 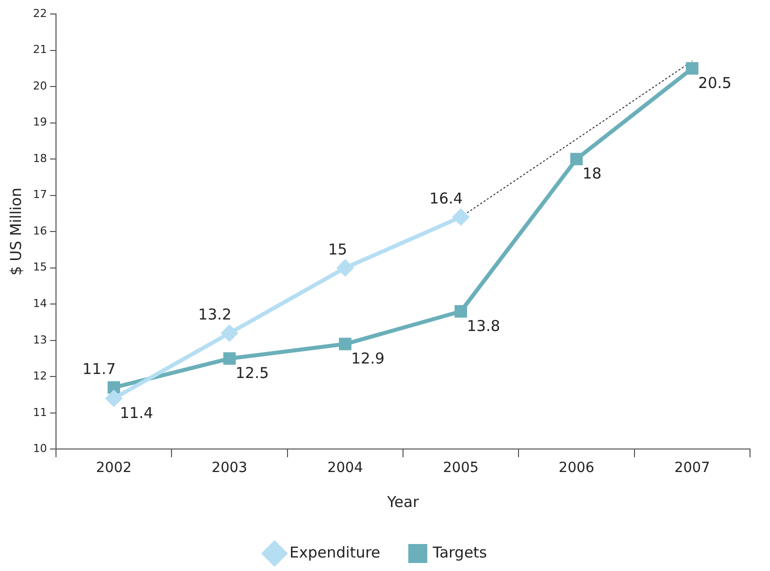 I want to click on data-label: 11.7, so click(x=99, y=369).